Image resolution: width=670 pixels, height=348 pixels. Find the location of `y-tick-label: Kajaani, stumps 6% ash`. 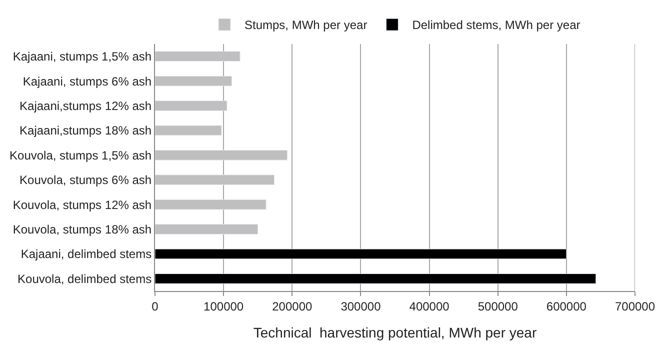

y-tick-label: Kajaani, stumps 6% ash is located at coordinates (87, 81).